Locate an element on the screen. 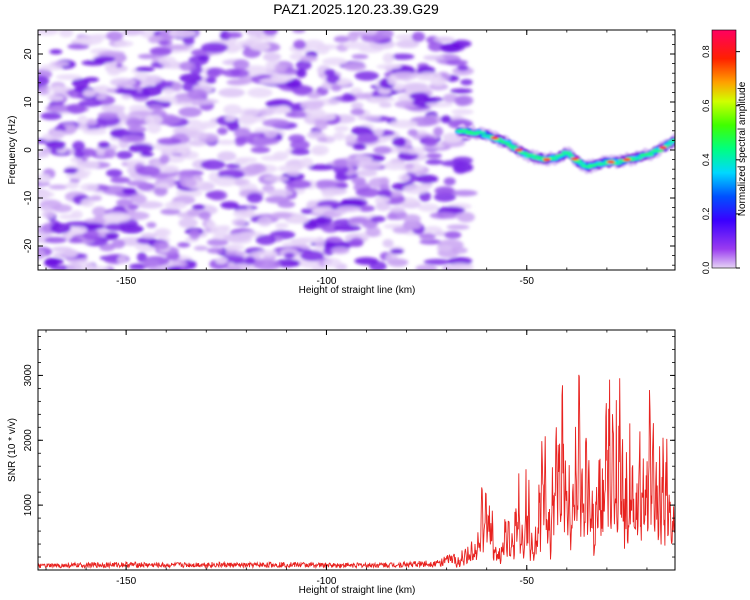  colorbar-ticks: 0.0 0.2 0.4 0.6 0.8 is located at coordinates (720, 159).